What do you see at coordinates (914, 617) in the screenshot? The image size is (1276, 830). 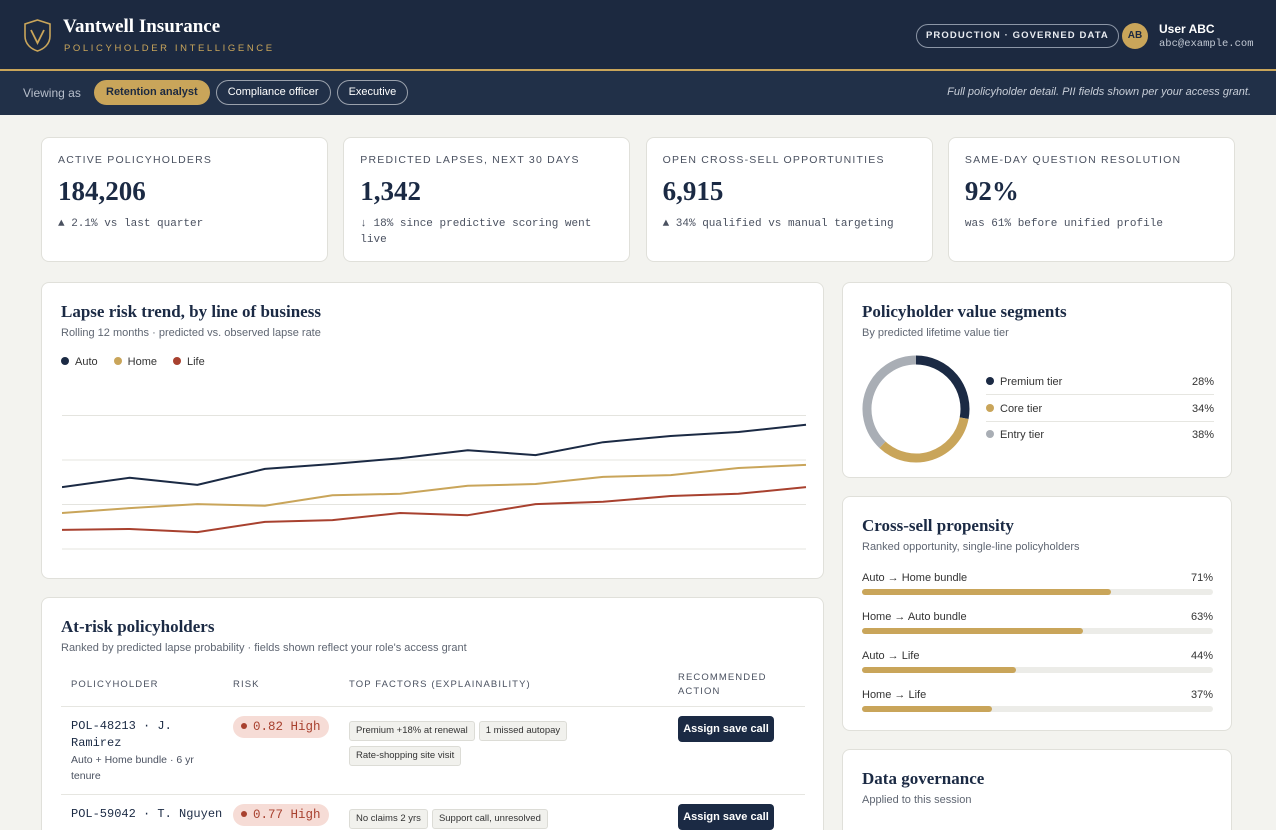 I see `propensity-label: Home → Auto bundle` at bounding box center [914, 617].